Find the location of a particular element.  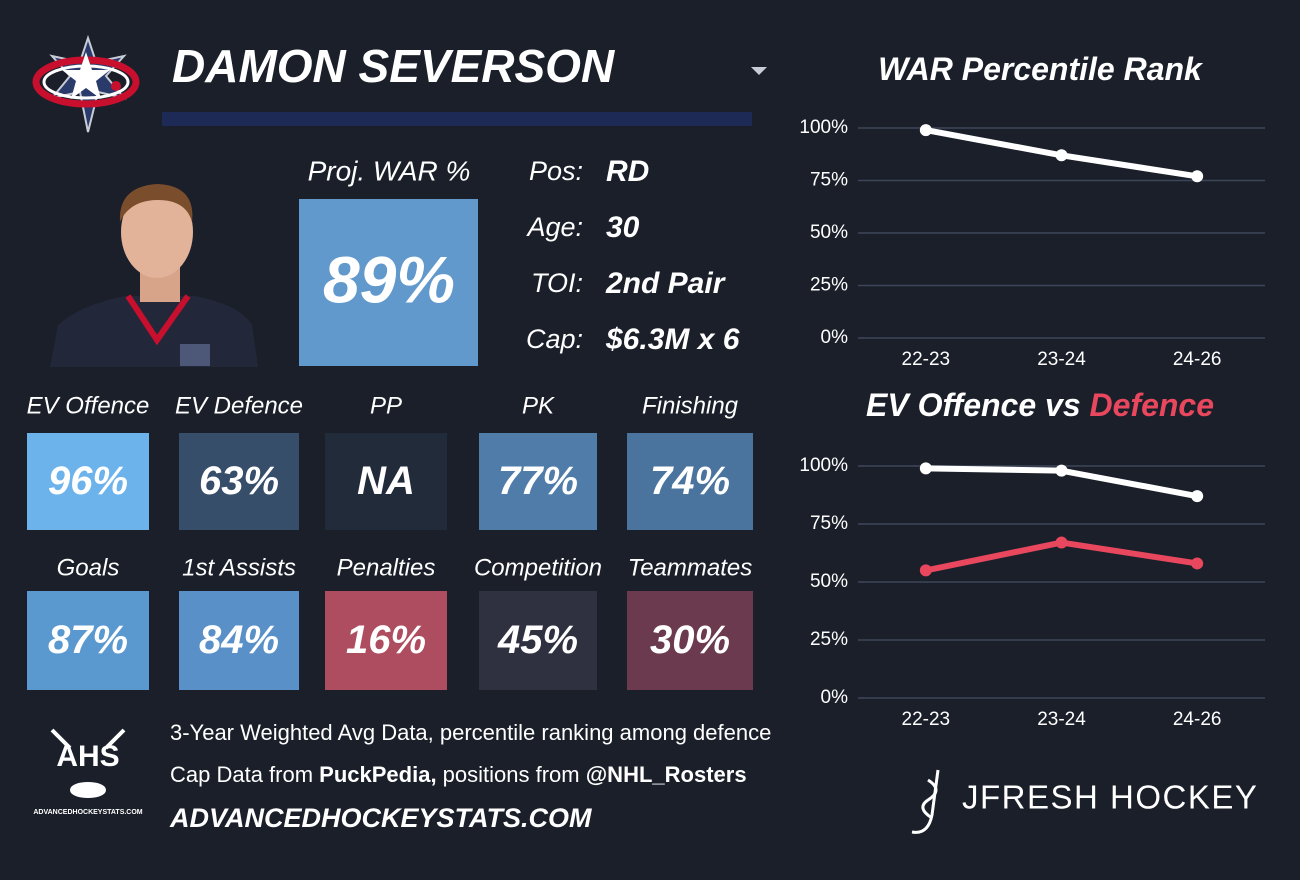

profile-label: Cap: is located at coordinates (554, 339).